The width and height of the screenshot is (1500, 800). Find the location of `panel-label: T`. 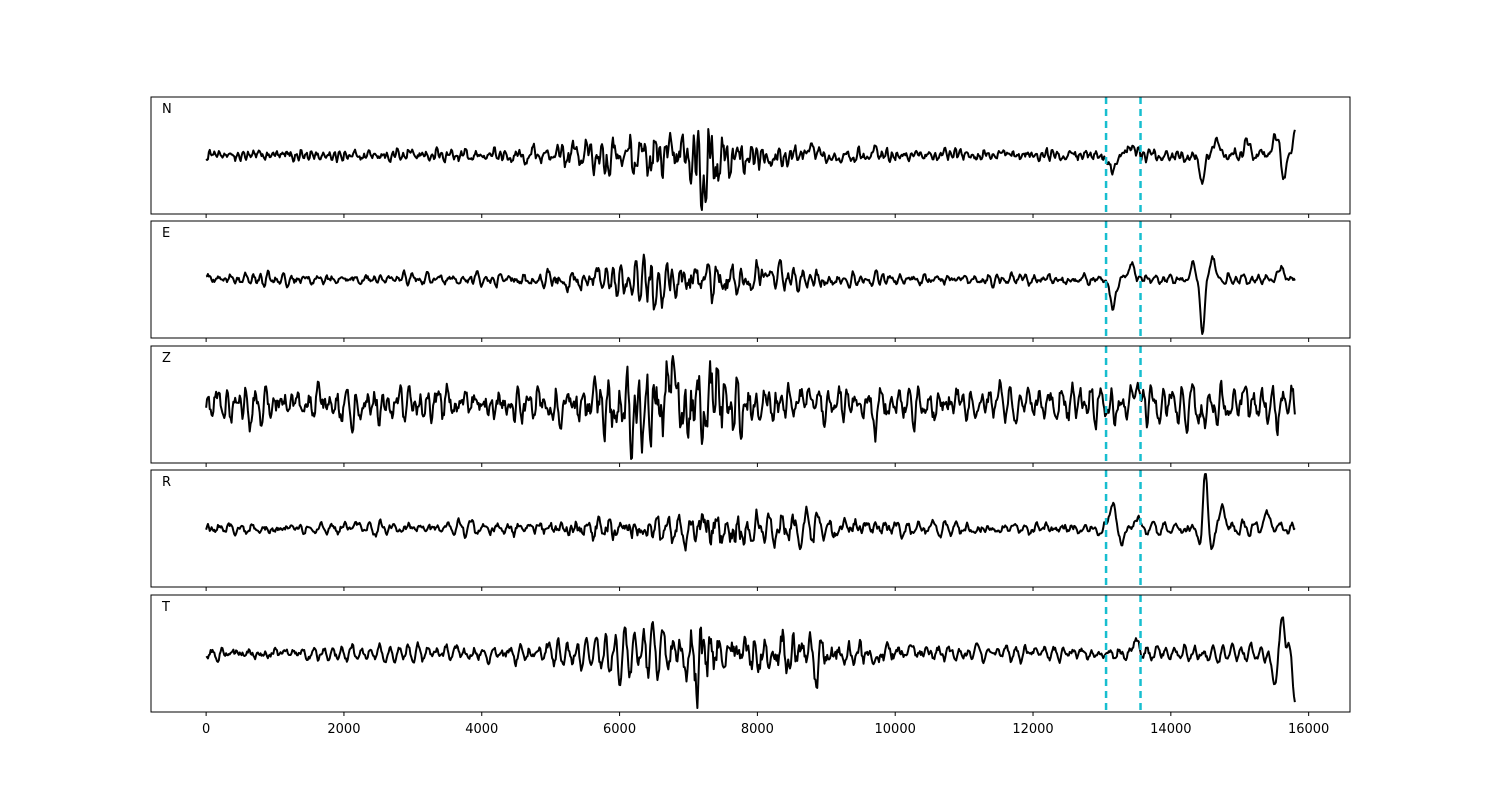

panel-label: T is located at coordinates (165, 607).